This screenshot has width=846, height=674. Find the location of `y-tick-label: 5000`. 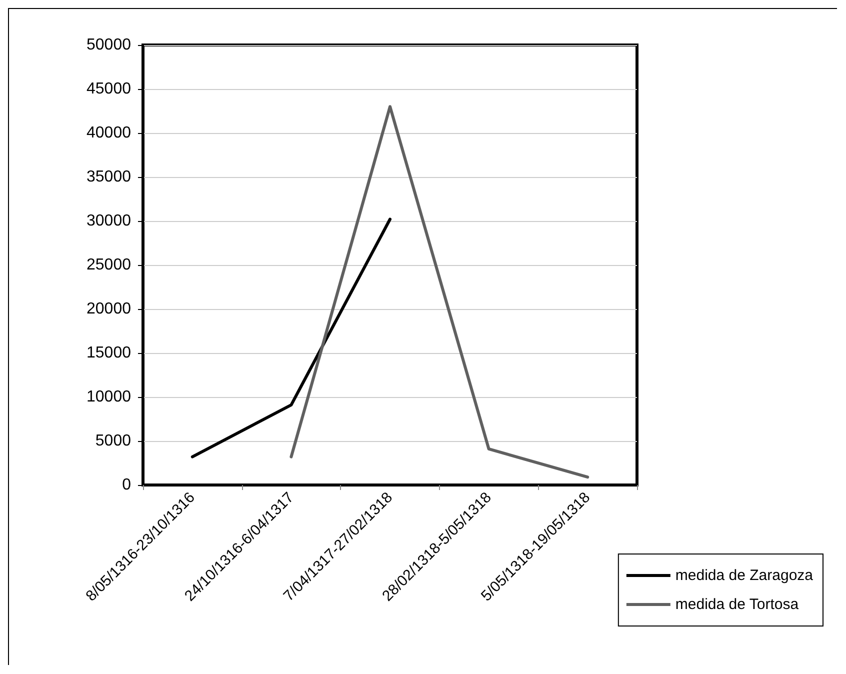

y-tick-label: 5000 is located at coordinates (113, 441).